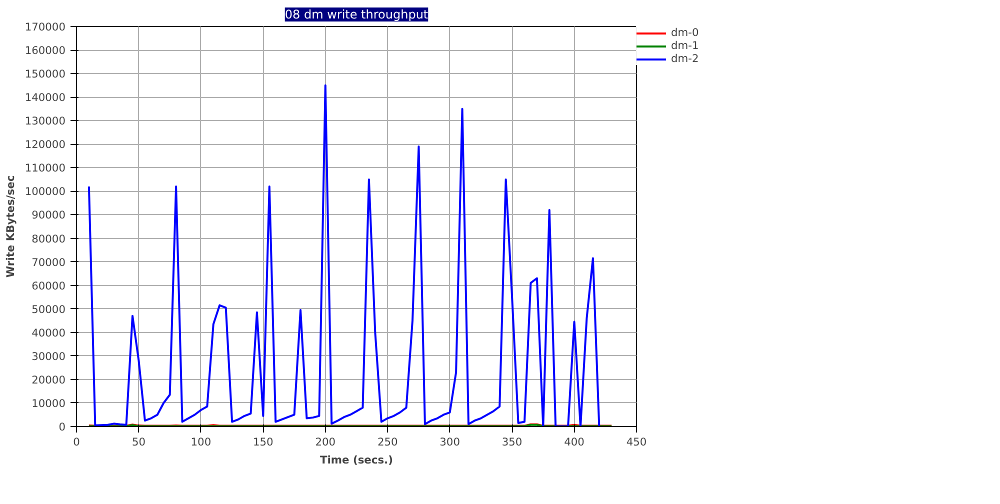 The width and height of the screenshot is (1000, 504). Describe the element at coordinates (45, 145) in the screenshot. I see `y-tick-label: 120000` at that location.